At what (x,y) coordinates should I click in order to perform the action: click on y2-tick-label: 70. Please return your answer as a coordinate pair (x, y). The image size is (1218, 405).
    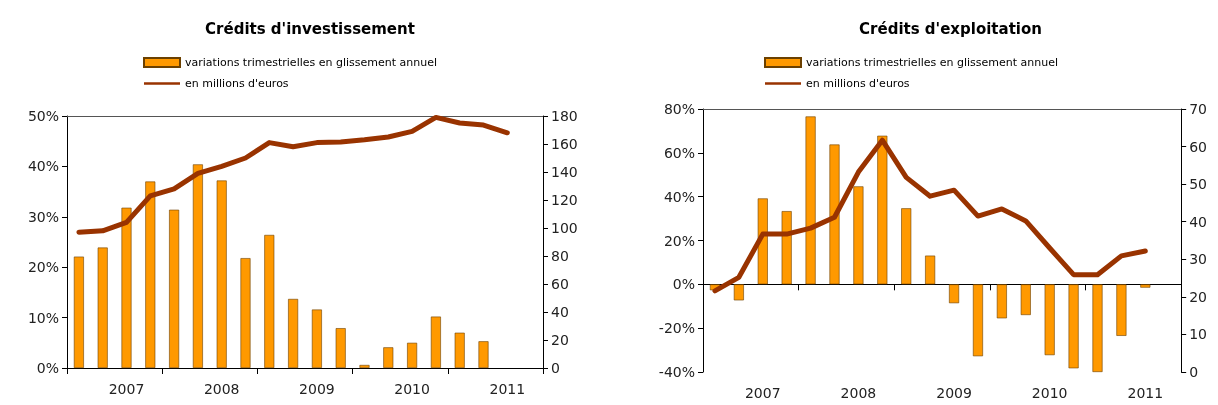
    Looking at the image, I should click on (1198, 109).